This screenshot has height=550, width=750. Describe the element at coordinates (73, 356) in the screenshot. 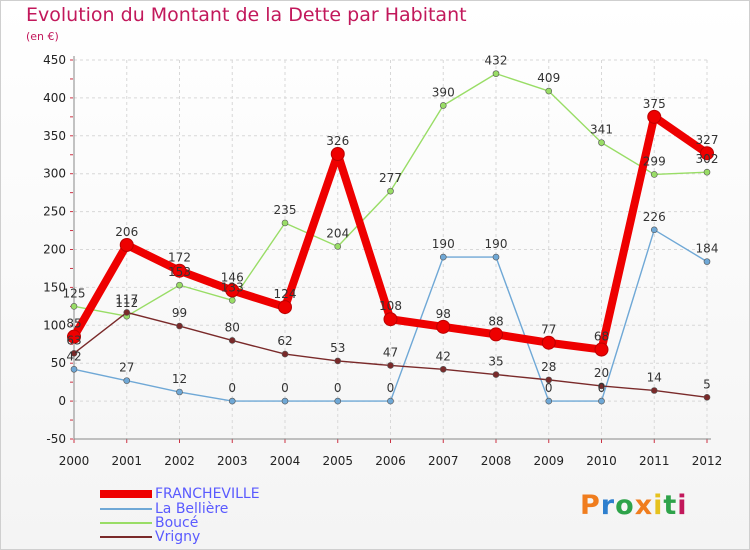

I see `data-label-la-belli-re: 42` at that location.